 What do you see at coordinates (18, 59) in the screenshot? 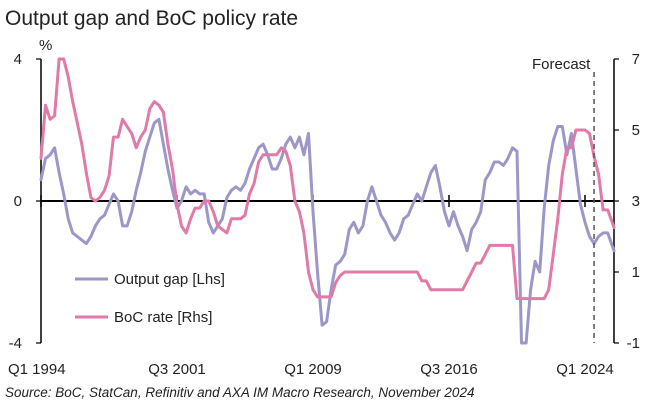
I see `left-tick-label: 4` at bounding box center [18, 59].